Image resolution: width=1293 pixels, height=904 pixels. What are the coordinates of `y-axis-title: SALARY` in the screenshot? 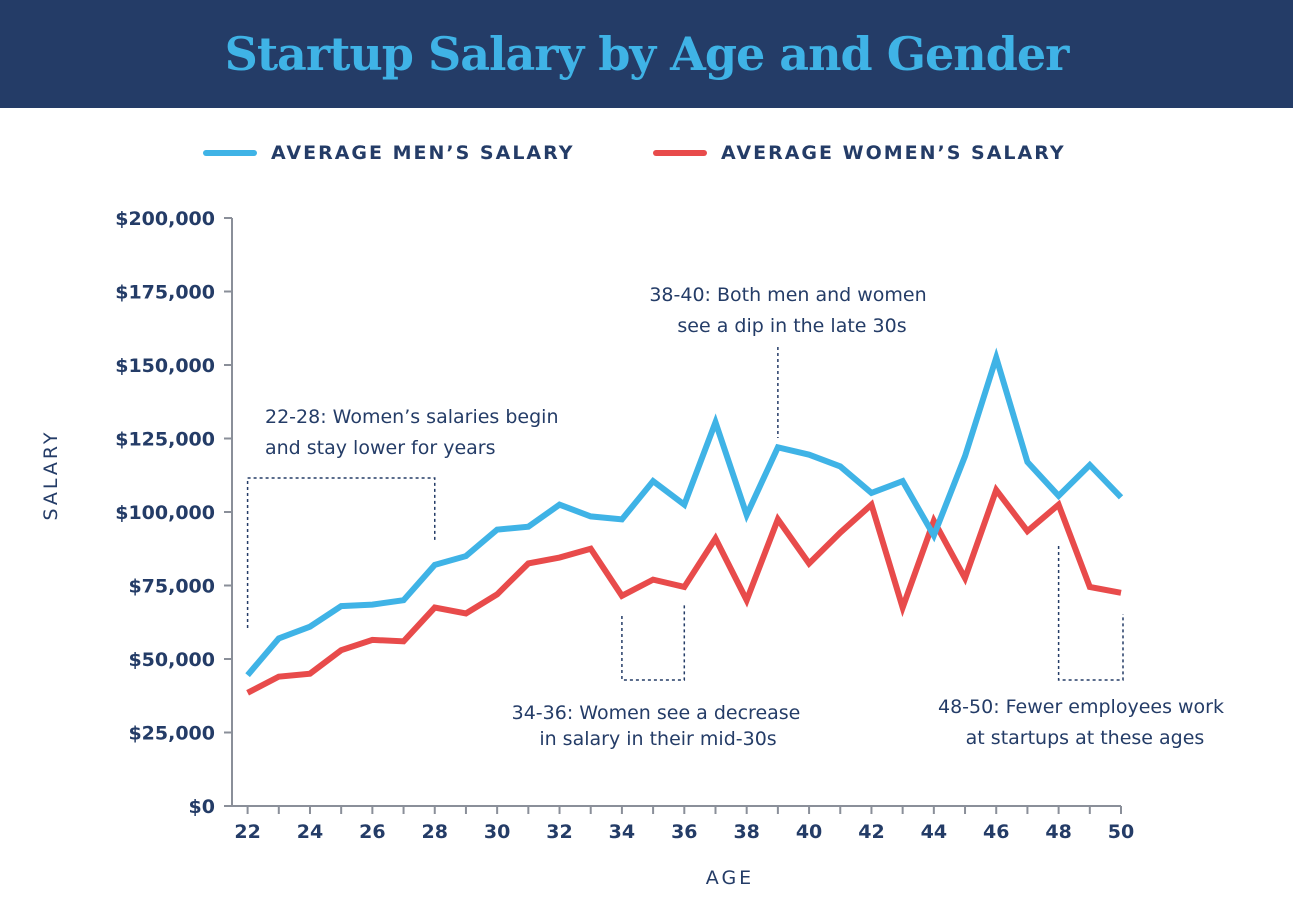 It's located at (51, 474).